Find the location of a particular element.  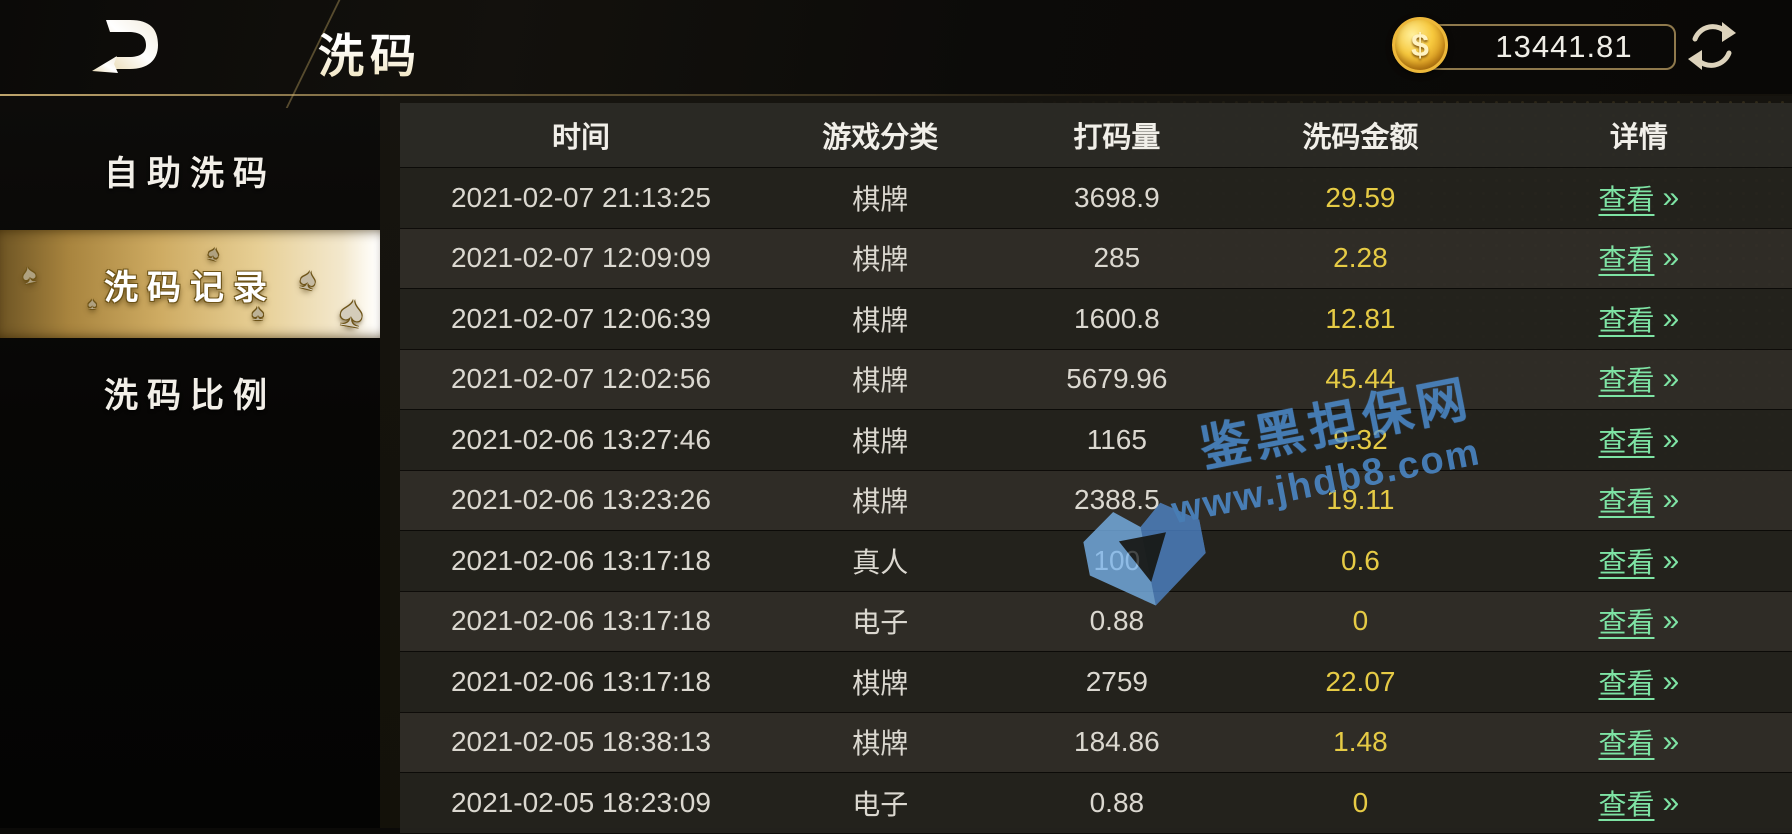

cell-time: 2021-02-05 18:23:09 is located at coordinates (580, 802).